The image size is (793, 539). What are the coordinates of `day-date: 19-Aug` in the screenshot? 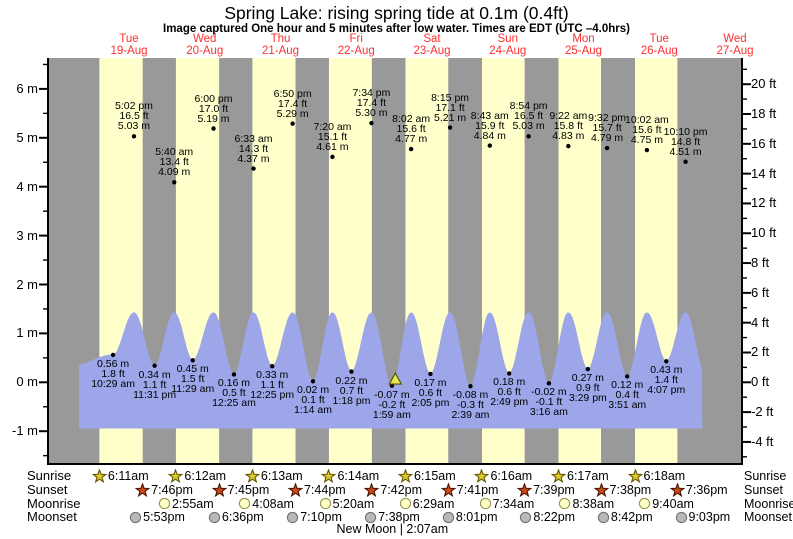 It's located at (129, 50).